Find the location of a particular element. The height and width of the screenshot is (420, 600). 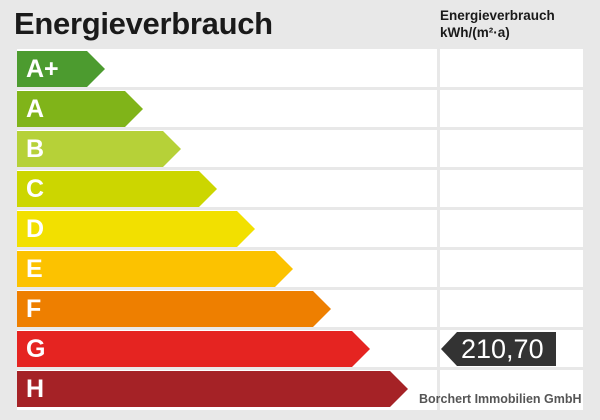

bar-shape: F is located at coordinates (174, 309).